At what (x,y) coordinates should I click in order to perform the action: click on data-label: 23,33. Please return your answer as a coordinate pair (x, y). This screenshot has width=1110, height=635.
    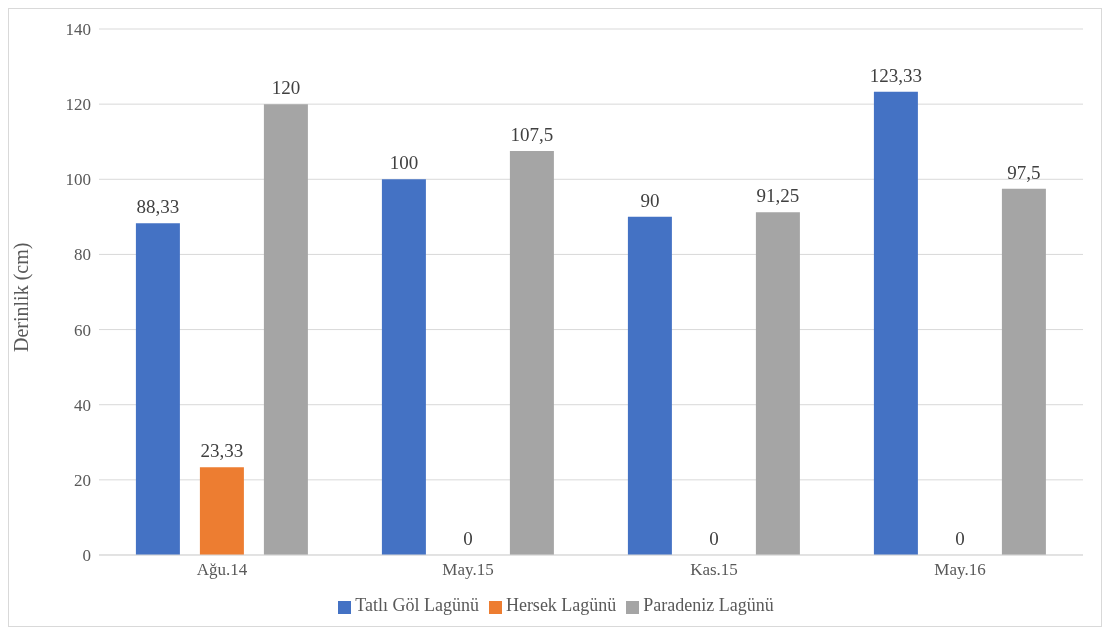
    Looking at the image, I should click on (222, 451).